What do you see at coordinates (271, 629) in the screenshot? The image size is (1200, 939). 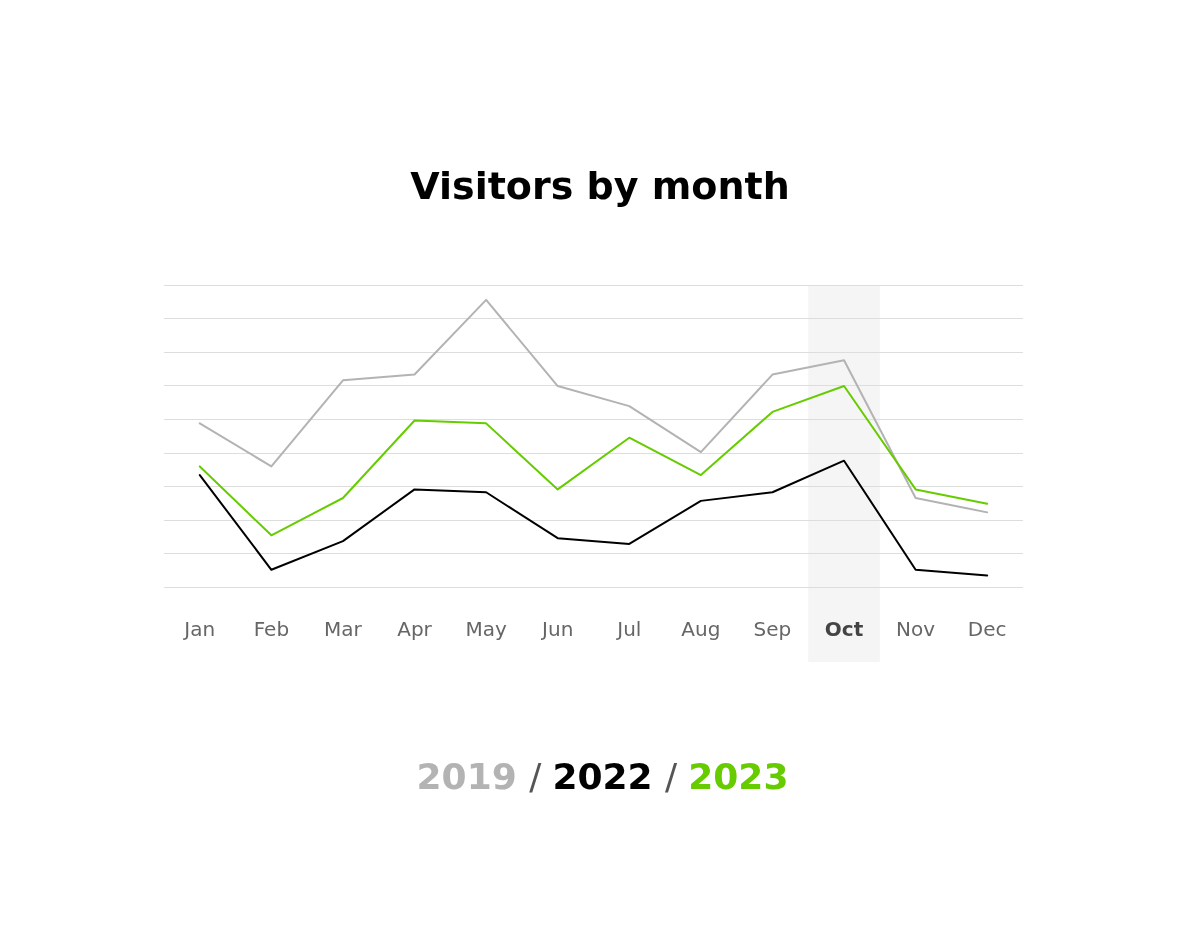 I see `x-tick-label: Feb` at bounding box center [271, 629].